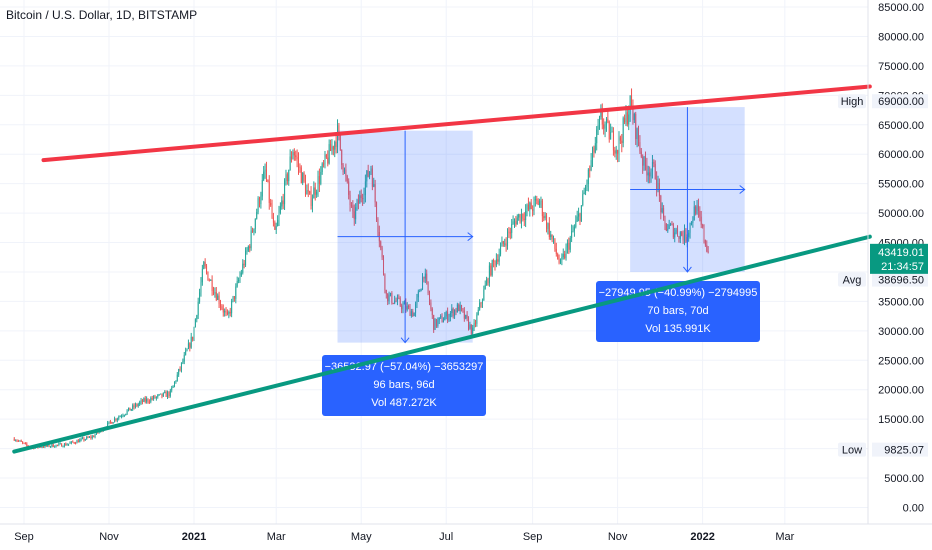 The width and height of the screenshot is (932, 550). What do you see at coordinates (852, 279) in the screenshot?
I see `avg-marker-label-bg` at bounding box center [852, 279].